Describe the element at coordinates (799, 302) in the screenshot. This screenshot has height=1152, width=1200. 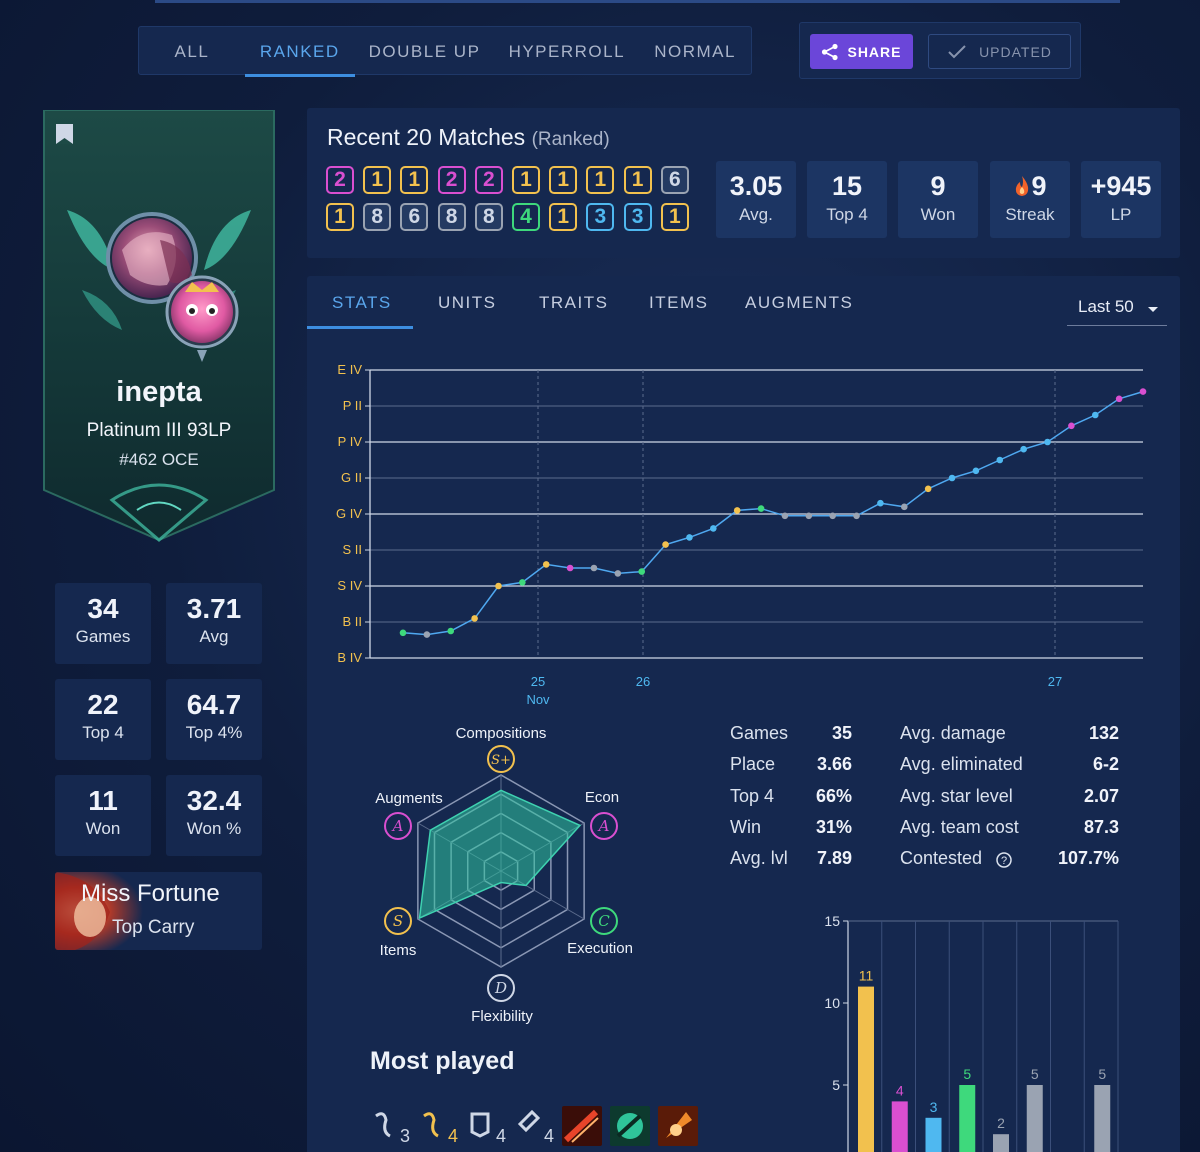
I see `tab-augments: AUGMENTS` at that location.